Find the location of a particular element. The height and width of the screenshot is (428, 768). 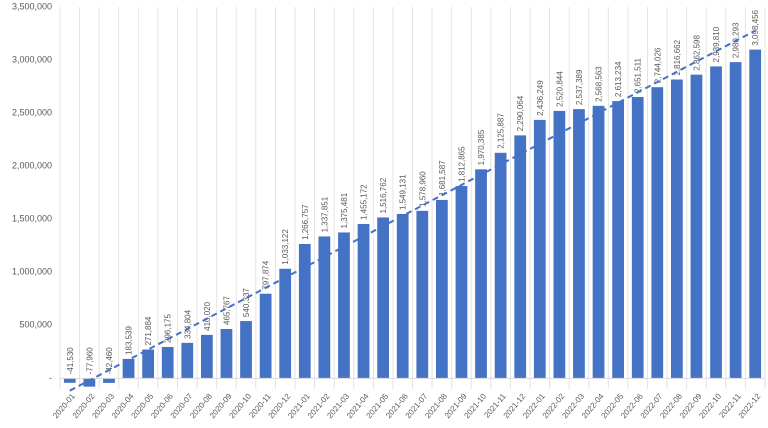

data-label: 2,744,026 is located at coordinates (657, 65).